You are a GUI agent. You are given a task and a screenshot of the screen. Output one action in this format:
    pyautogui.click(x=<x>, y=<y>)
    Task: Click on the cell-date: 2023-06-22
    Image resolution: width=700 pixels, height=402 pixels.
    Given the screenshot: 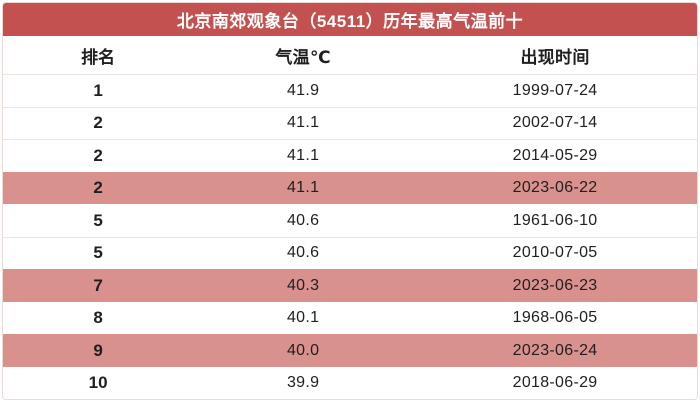 What is the action you would take?
    pyautogui.click(x=555, y=188)
    